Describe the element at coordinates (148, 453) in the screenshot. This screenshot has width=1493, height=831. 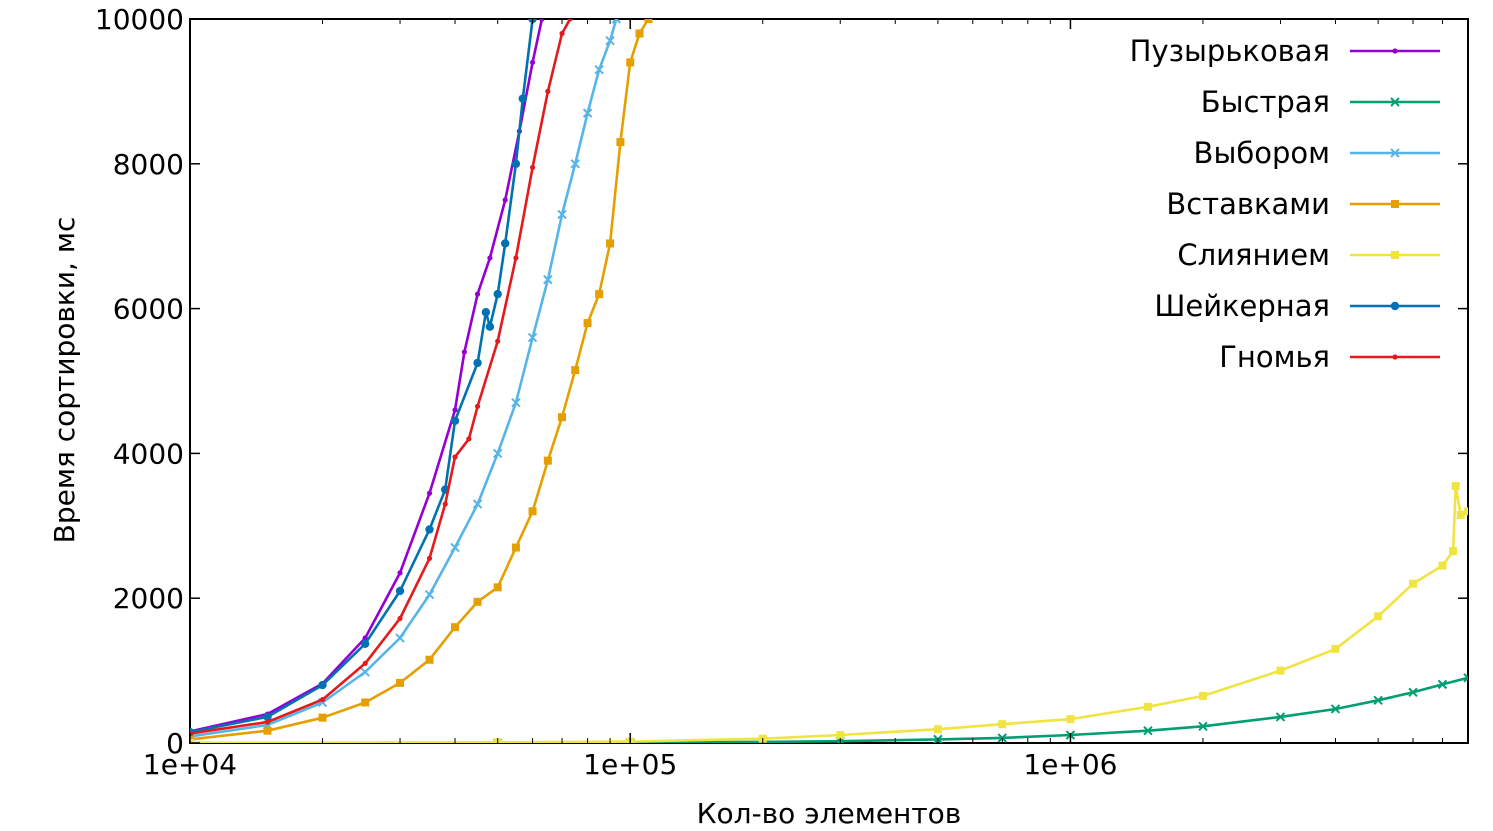
I see `y-tick-label: 4000` at that location.